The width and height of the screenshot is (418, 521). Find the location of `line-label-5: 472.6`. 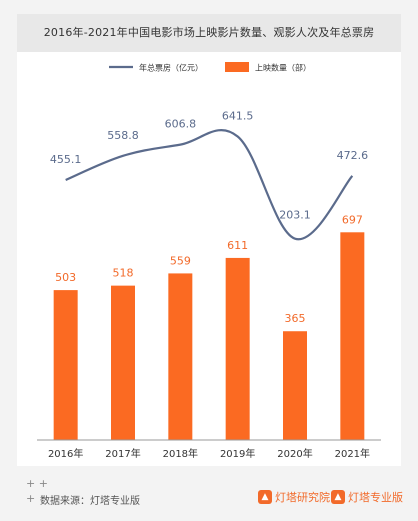

line-label-5: 472.6 is located at coordinates (353, 155).